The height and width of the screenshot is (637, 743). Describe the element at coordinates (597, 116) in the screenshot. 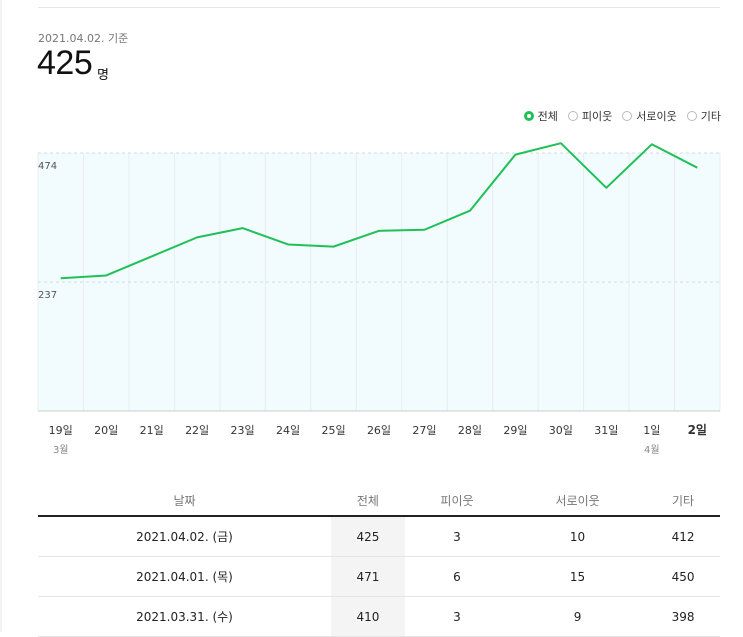

I see `legend-label: 피이웃` at that location.